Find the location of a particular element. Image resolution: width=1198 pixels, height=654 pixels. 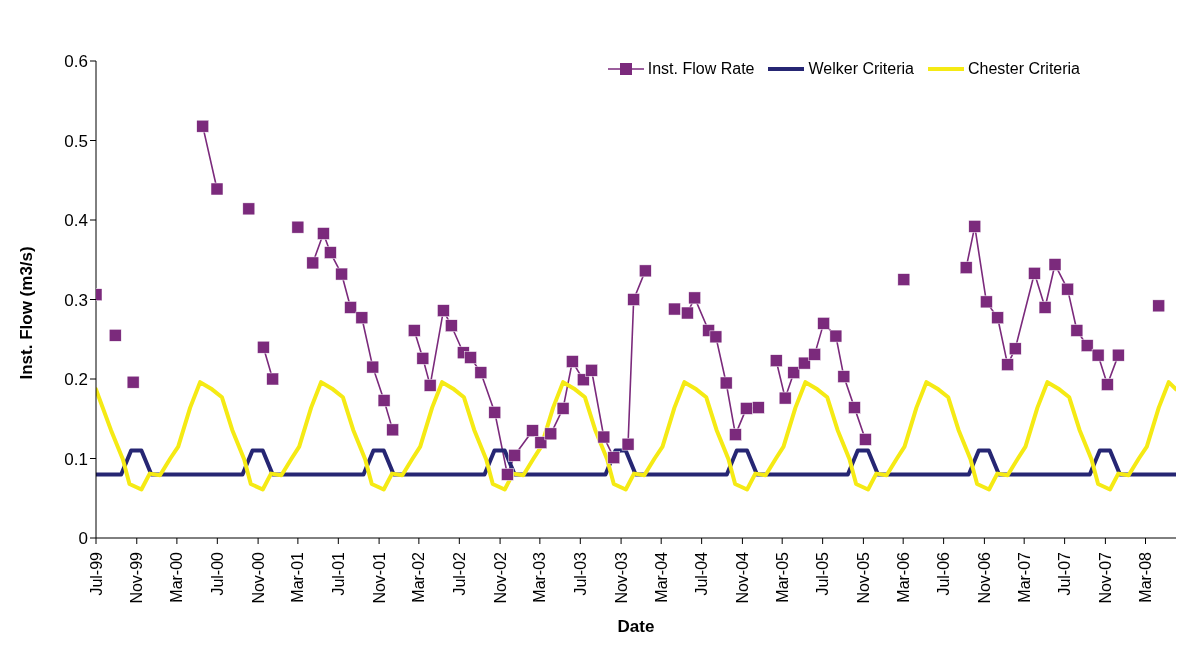

x-tick-label: Jul-99 is located at coordinates (96, 573).